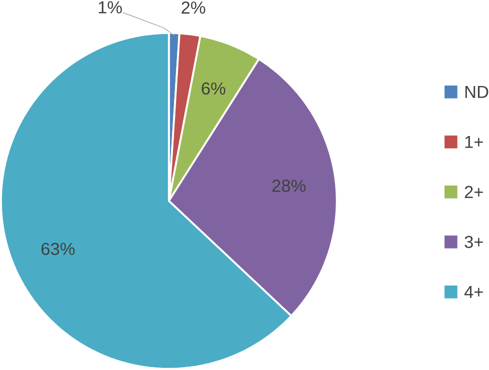  What do you see at coordinates (473, 242) in the screenshot?
I see `legend-label: 3+` at bounding box center [473, 242].